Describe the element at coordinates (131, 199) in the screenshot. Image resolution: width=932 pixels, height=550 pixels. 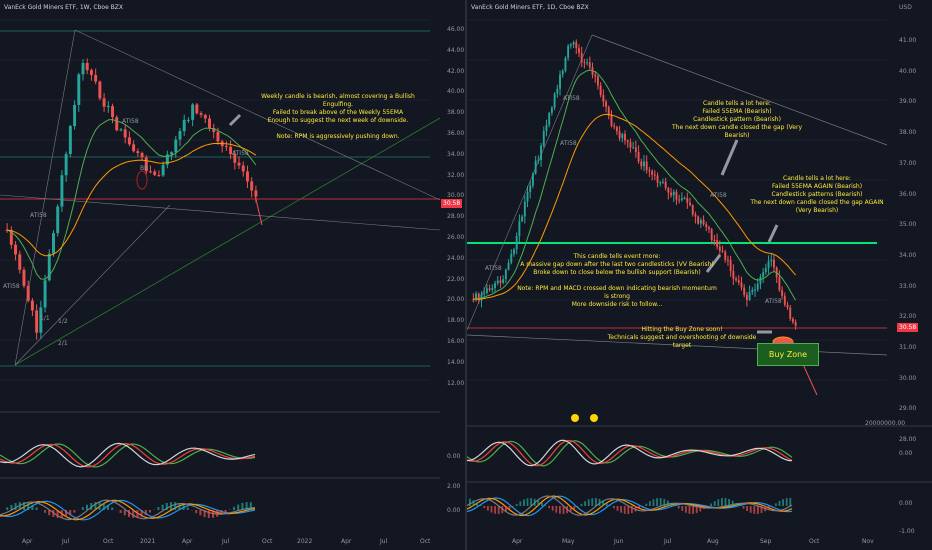
I see `ema-fast-line` at that location.